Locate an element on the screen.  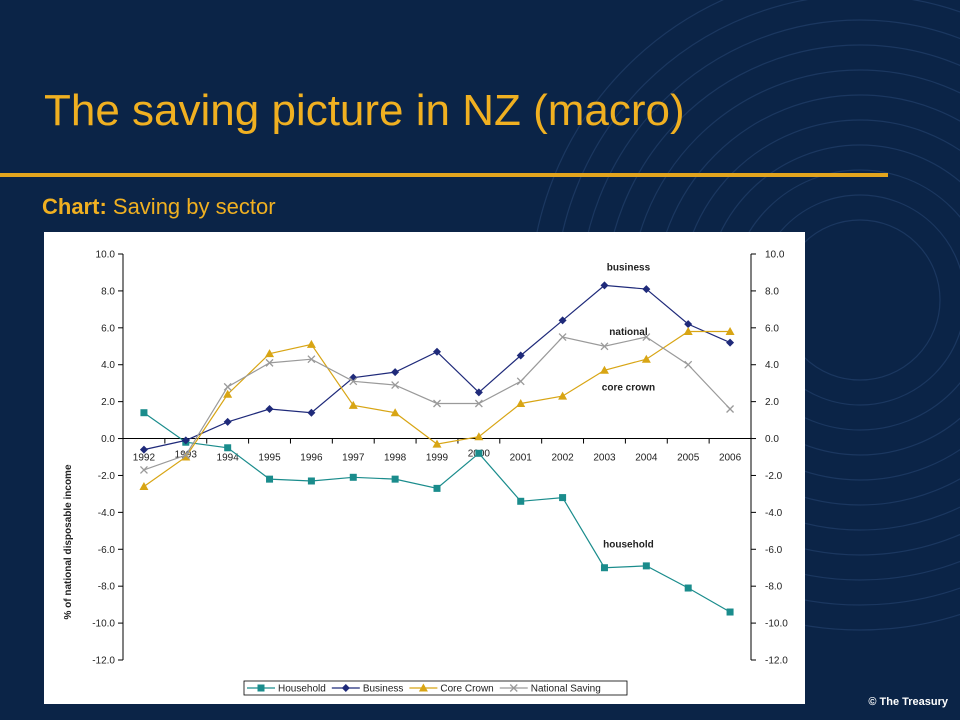
series-line-business is located at coordinates (437, 367).